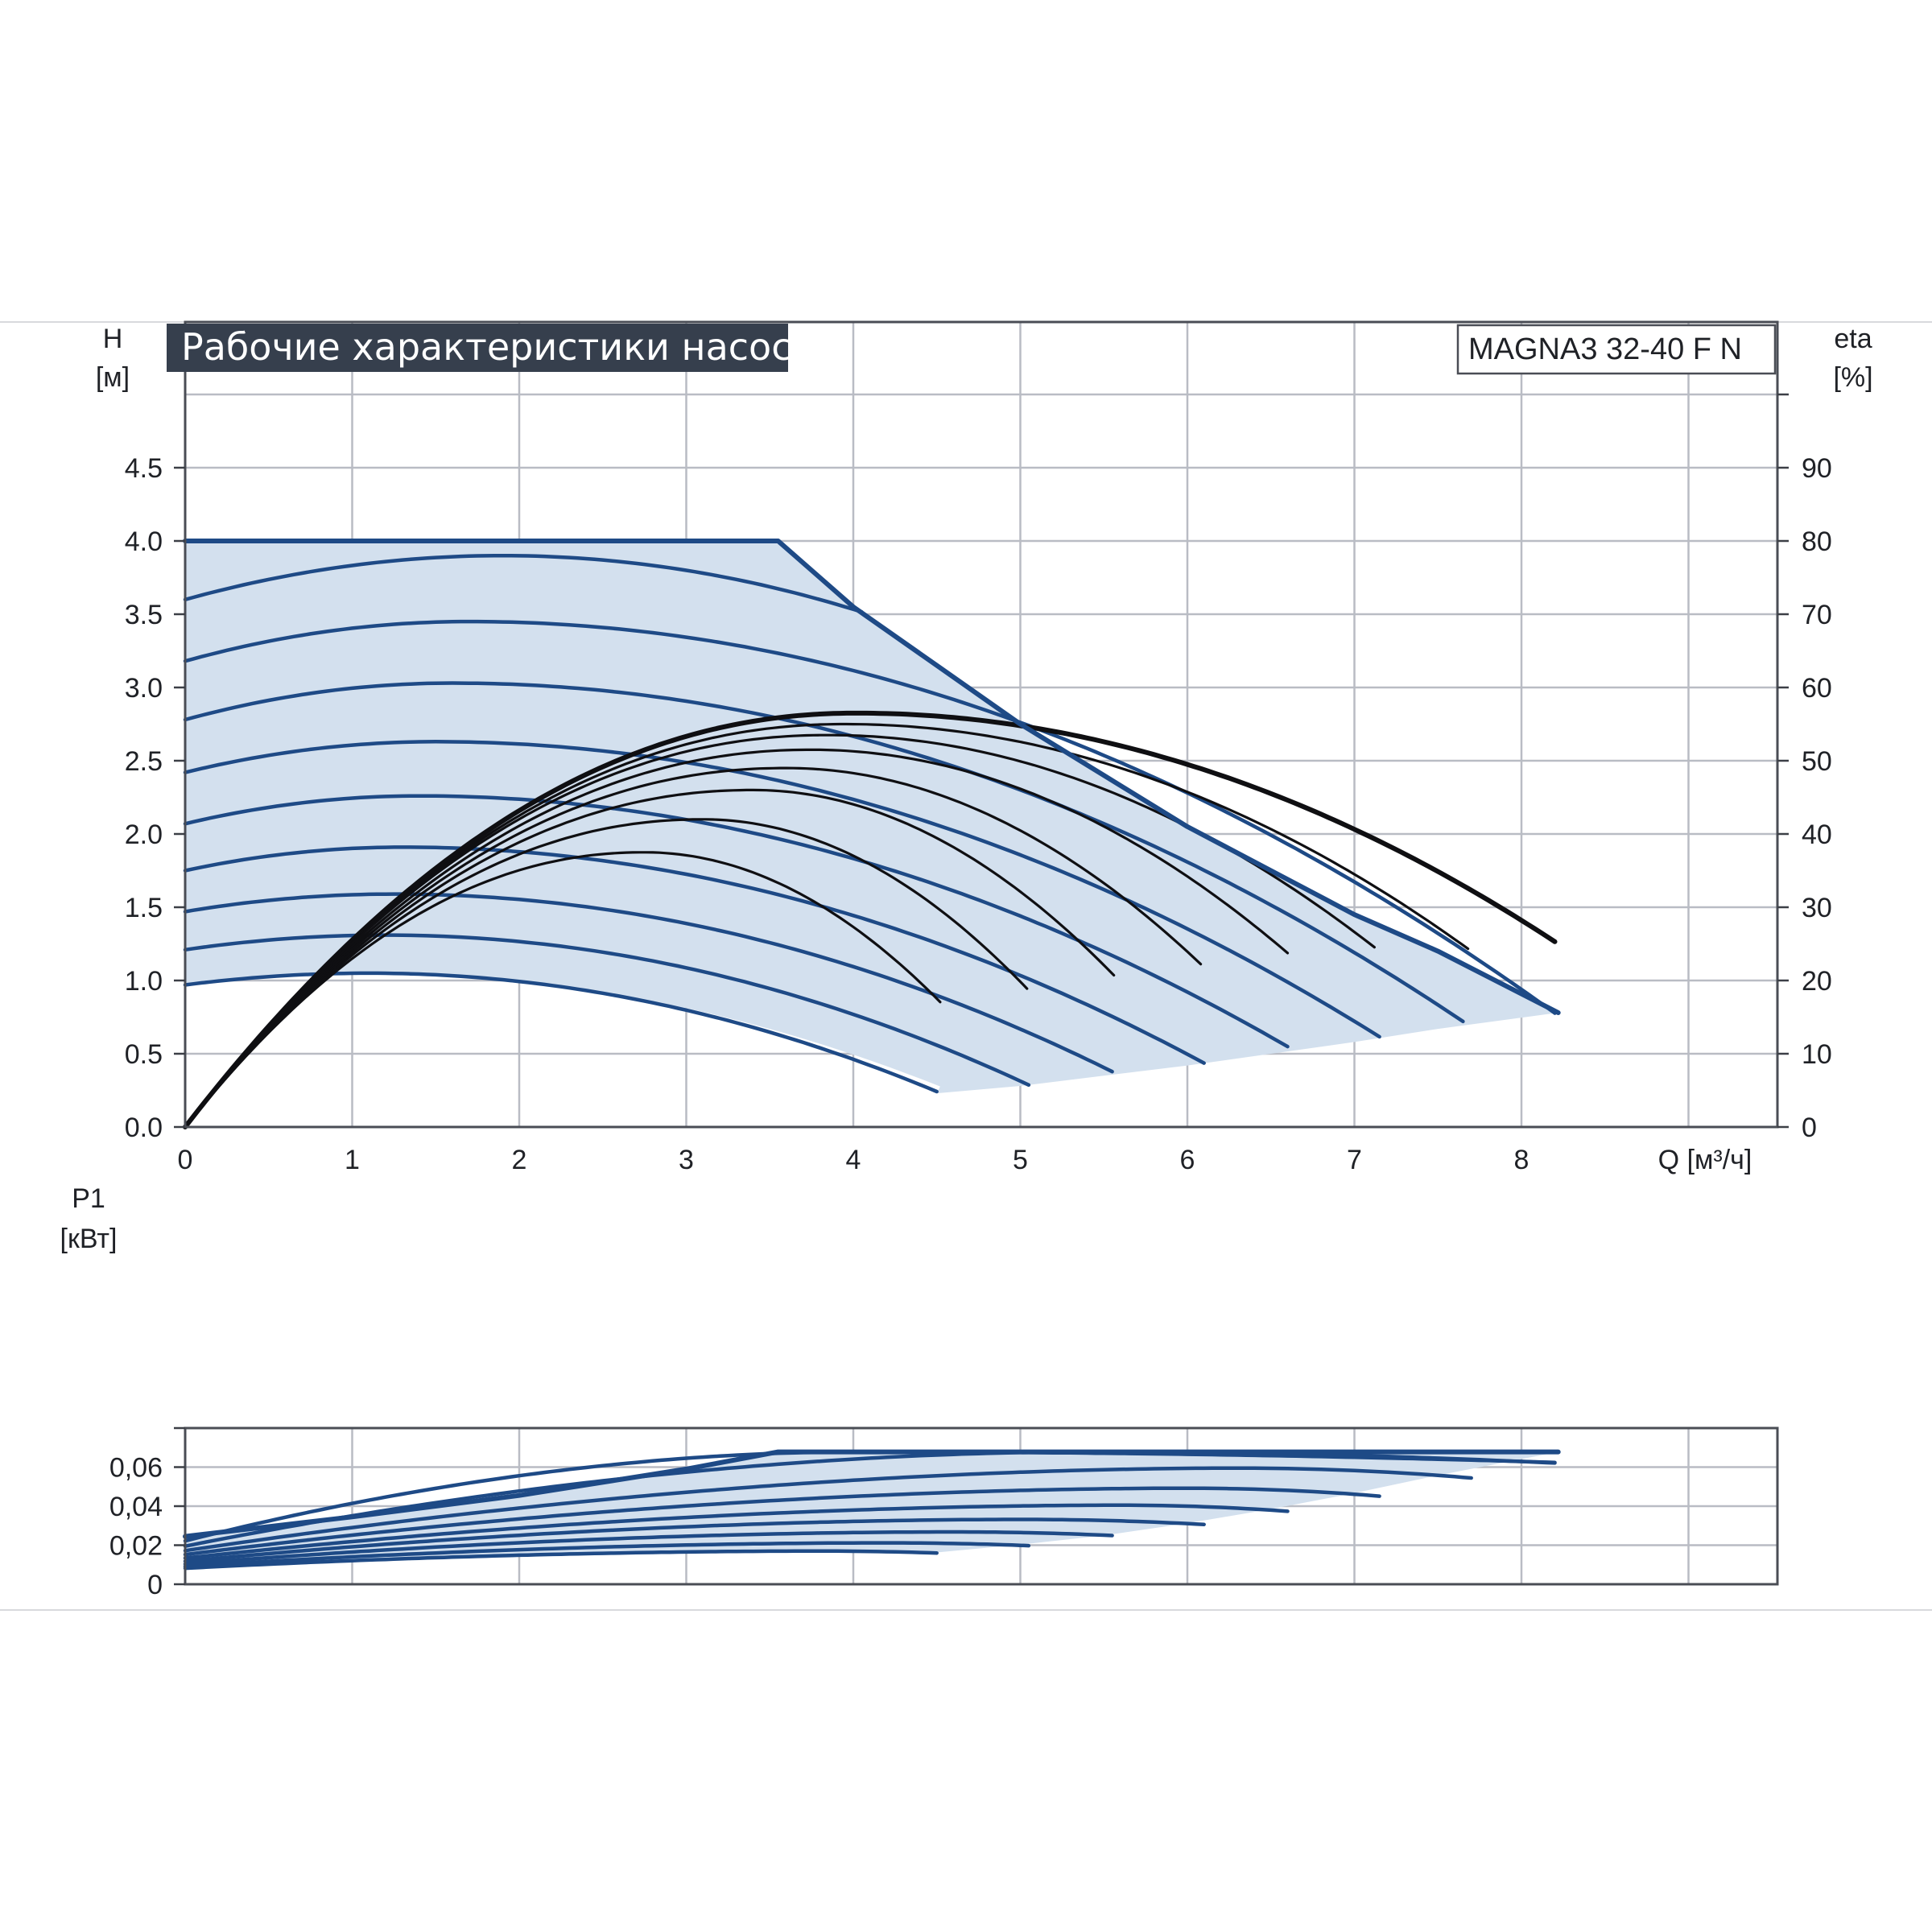  Describe the element at coordinates (144, 468) in the screenshot. I see `y-tick-label: 4.5` at that location.